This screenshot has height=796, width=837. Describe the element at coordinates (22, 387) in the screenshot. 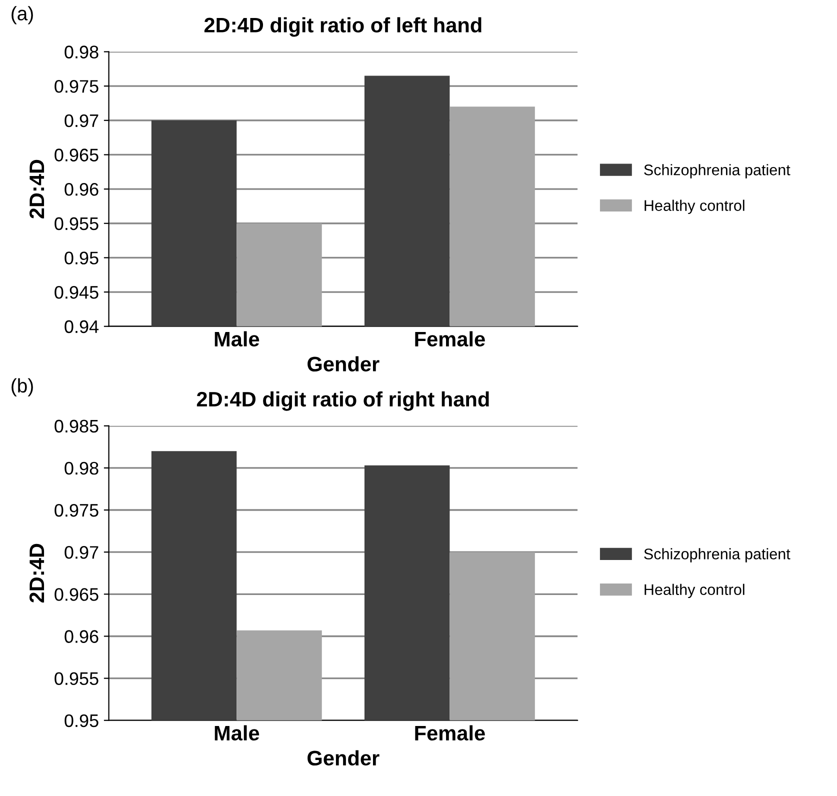

I see `text: (b)` at that location.